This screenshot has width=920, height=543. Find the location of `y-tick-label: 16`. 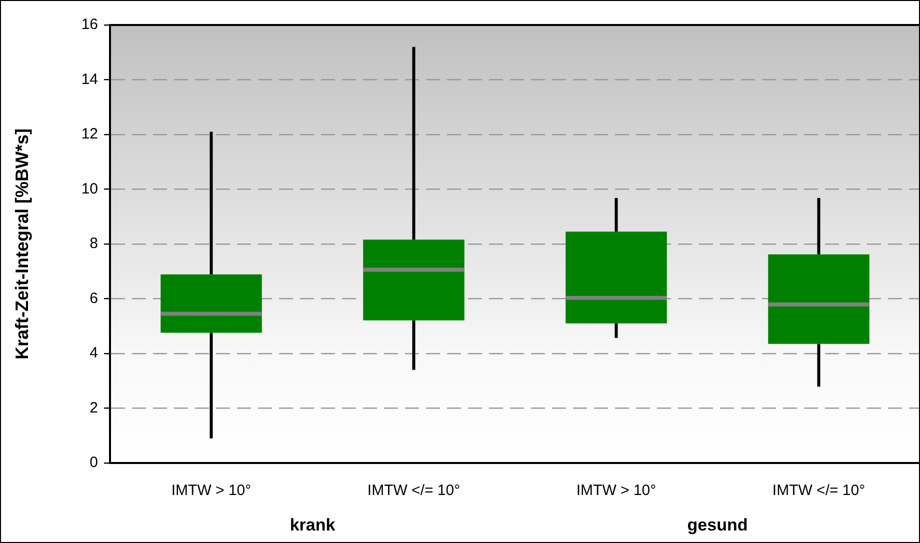

y-tick-label: 16 is located at coordinates (89, 25).